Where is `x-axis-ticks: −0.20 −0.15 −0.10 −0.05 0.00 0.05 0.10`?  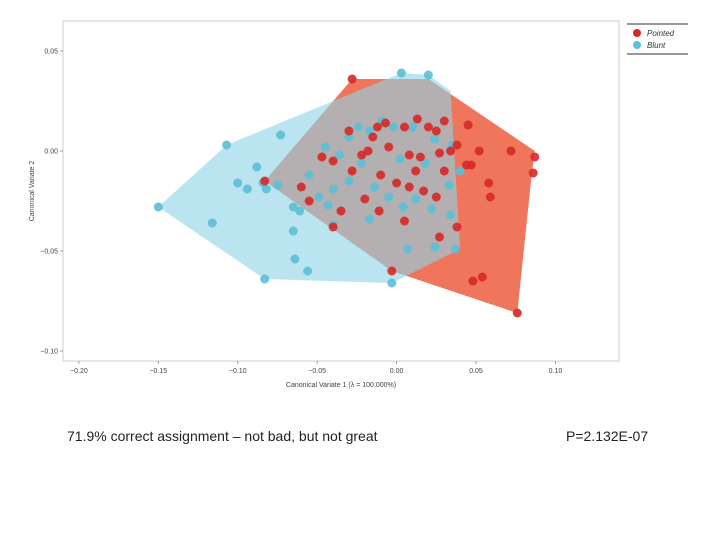
x-axis-ticks: −0.20 −0.15 −0.10 −0.05 0.00 0.05 0.10 is located at coordinates (316, 368).